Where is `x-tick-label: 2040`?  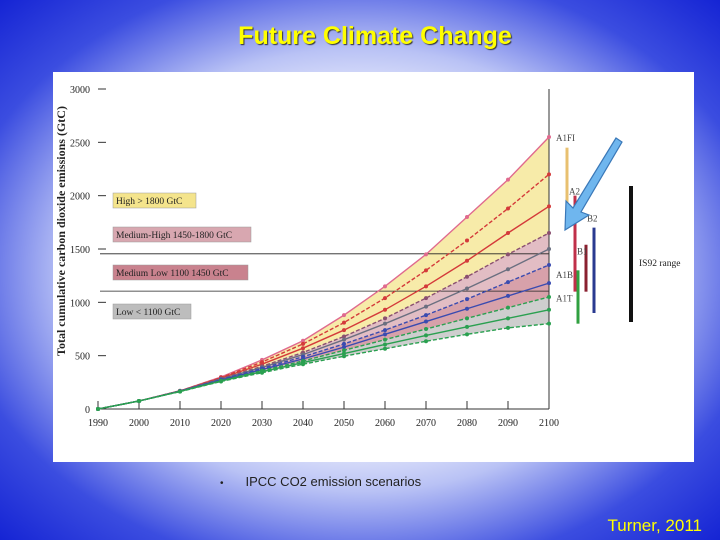 x-tick-label: 2040 is located at coordinates (303, 423).